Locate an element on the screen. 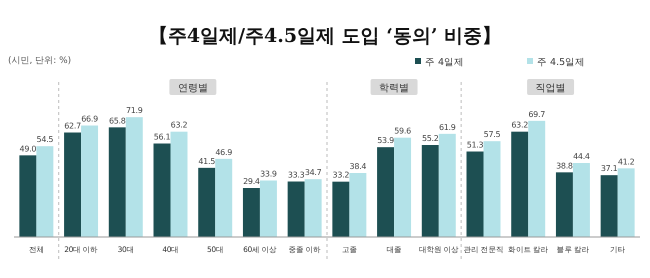 The width and height of the screenshot is (650, 278). chart-subtitle: (시민, 단위: %) is located at coordinates (40, 61).